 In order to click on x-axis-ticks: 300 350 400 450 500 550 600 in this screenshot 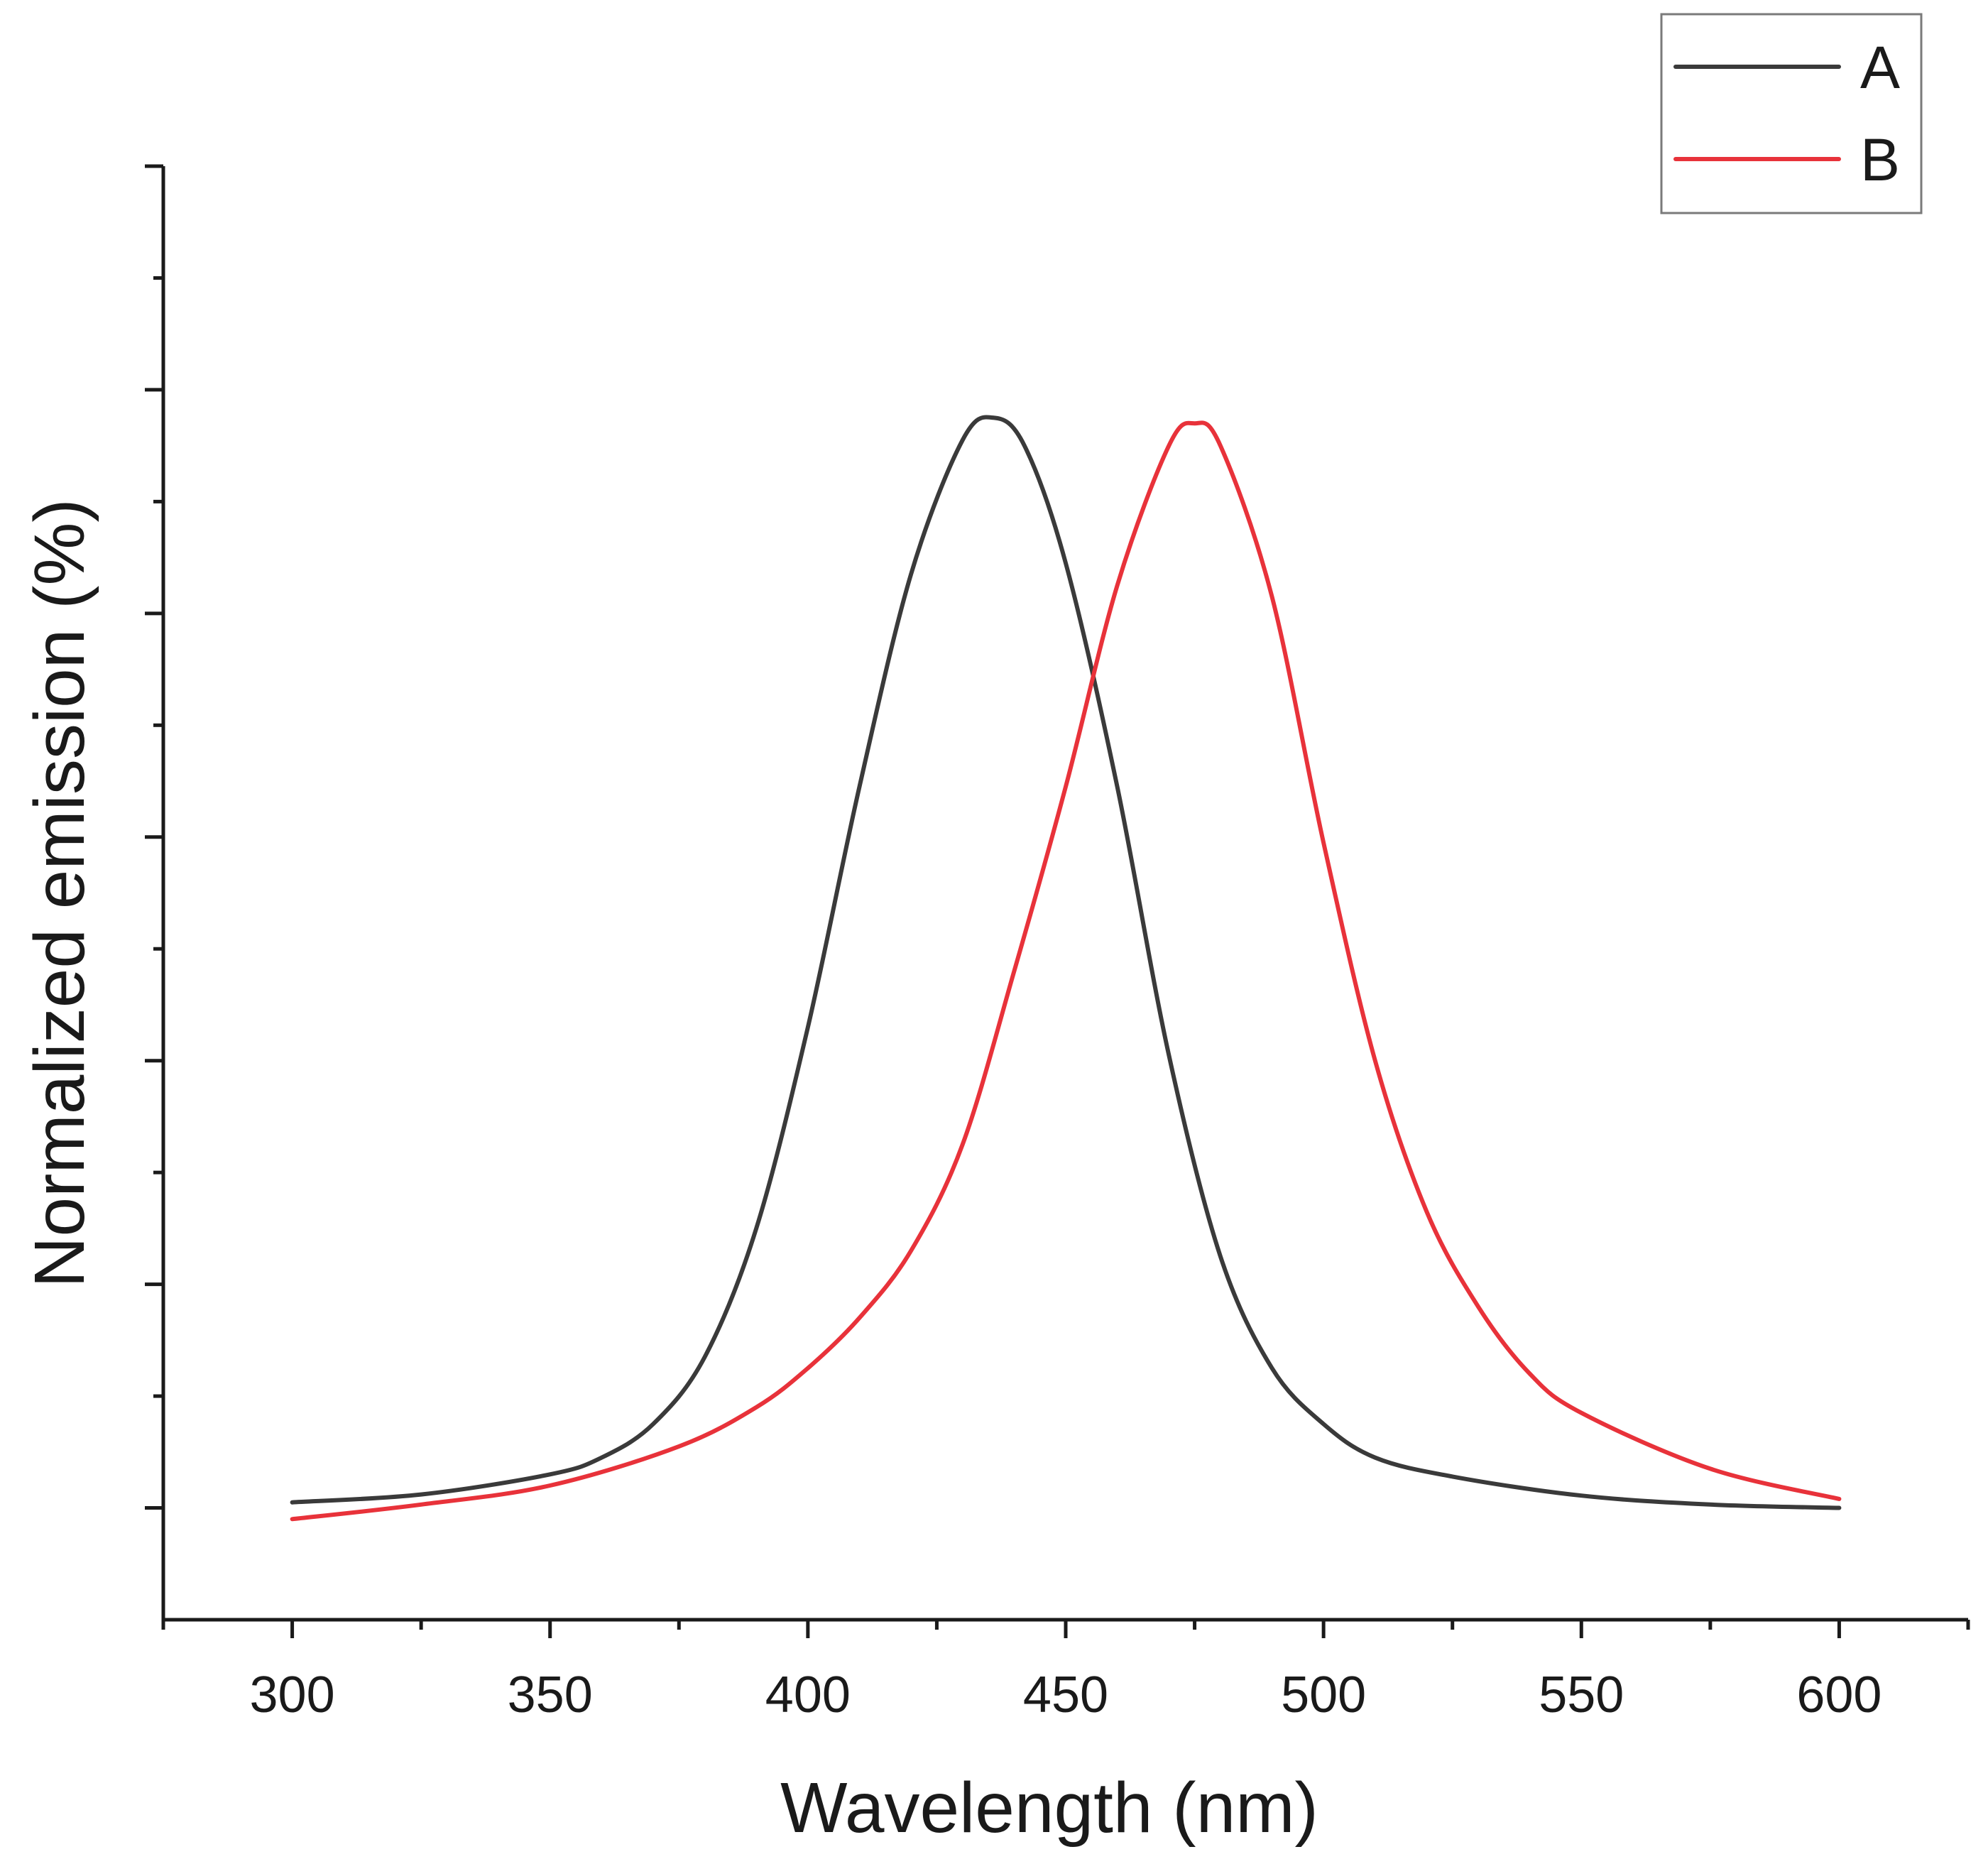, I will do `click(1065, 1672)`.